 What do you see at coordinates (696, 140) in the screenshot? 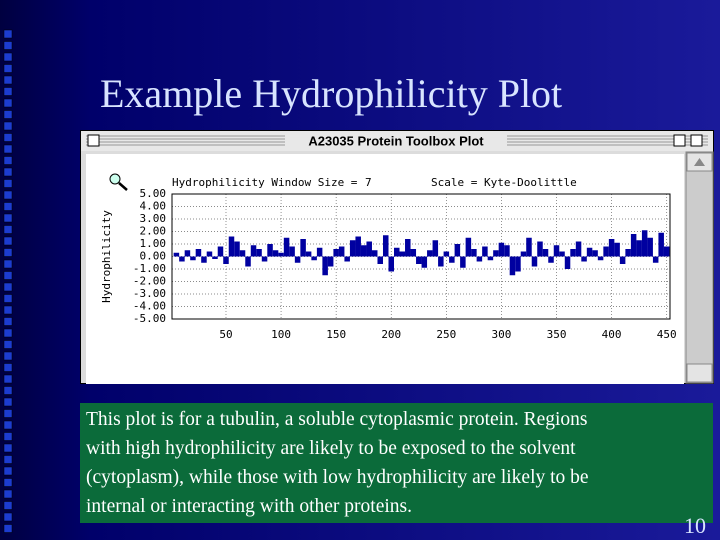
I see `collapse-box` at bounding box center [696, 140].